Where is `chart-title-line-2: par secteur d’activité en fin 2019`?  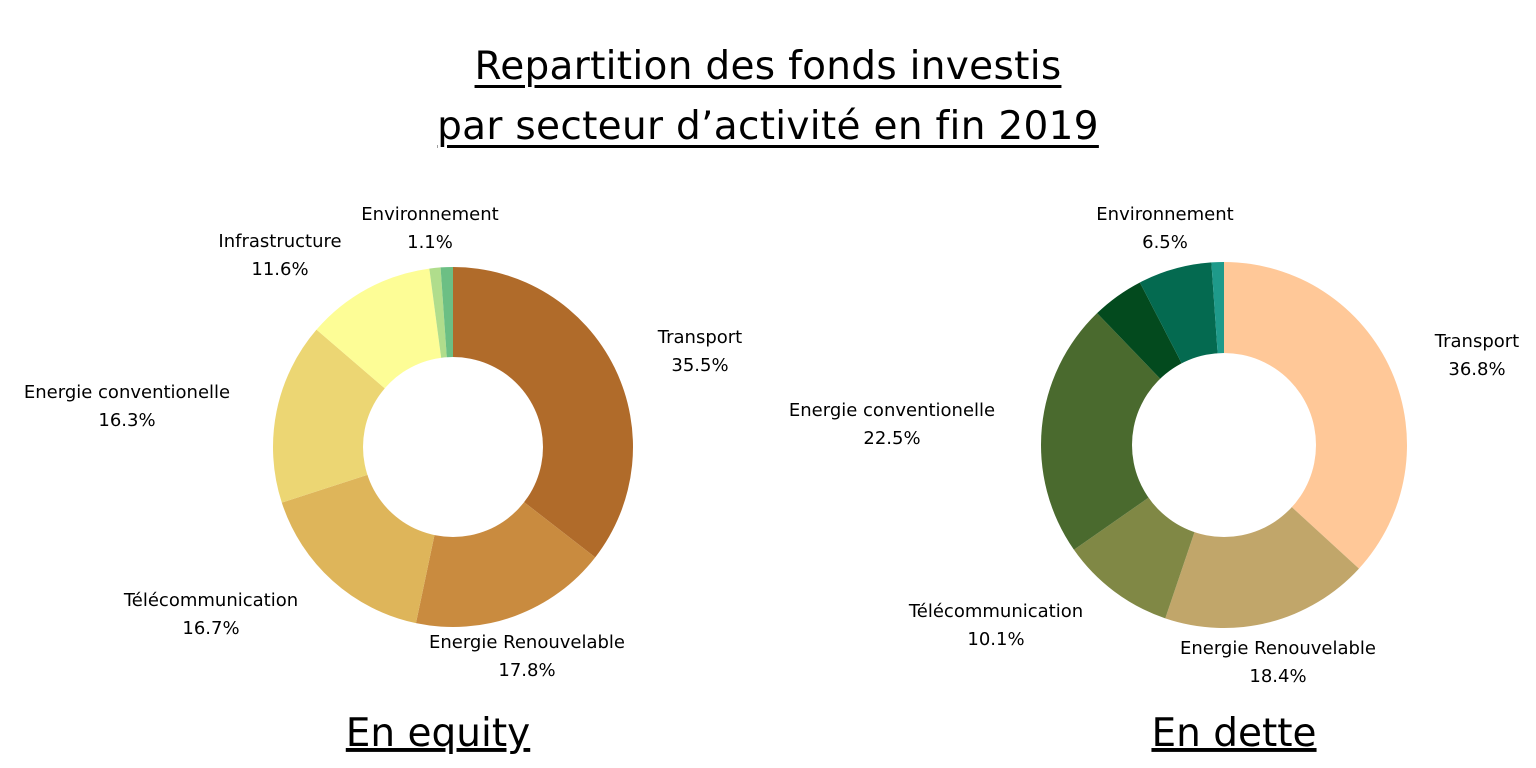 chart-title-line-2: par secteur d’activité en fin 2019 is located at coordinates (768, 126).